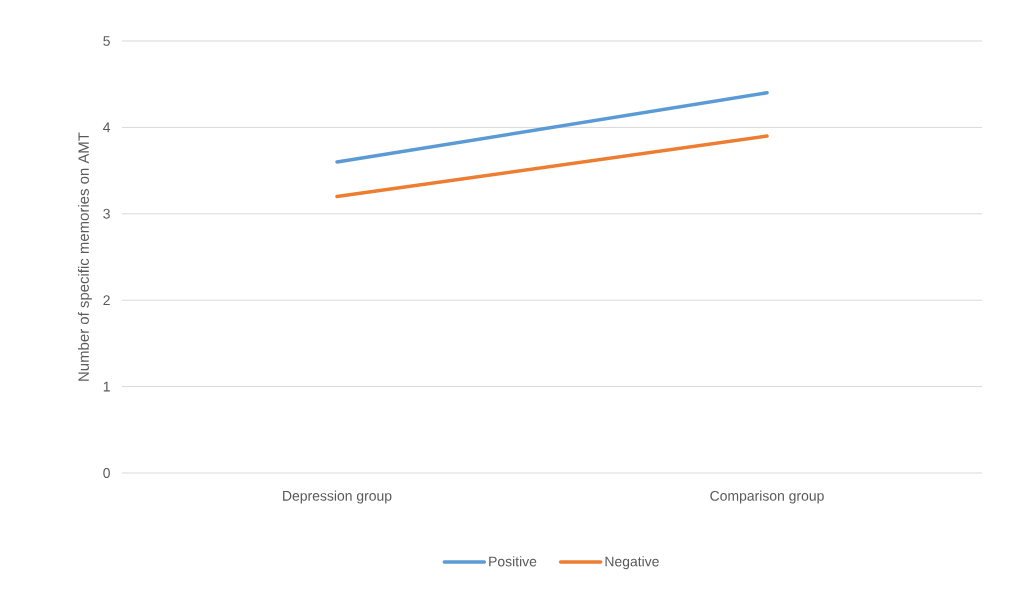 The height and width of the screenshot is (606, 1014). Describe the element at coordinates (106, 213) in the screenshot. I see `y-tick-label: 3` at that location.